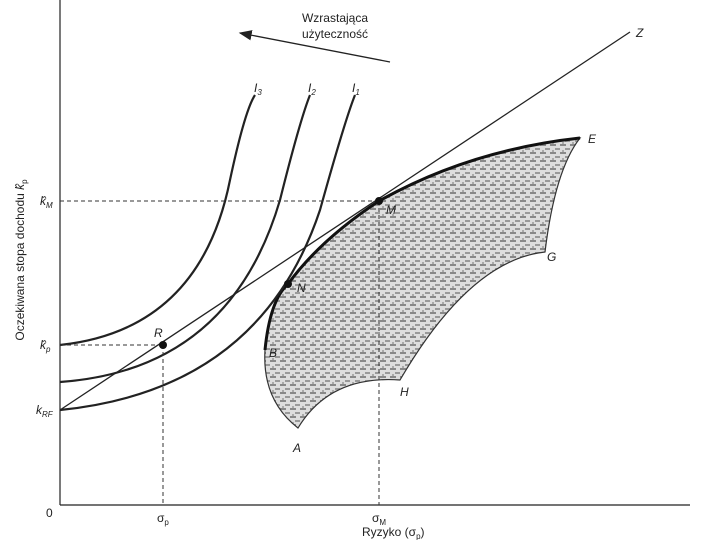  What do you see at coordinates (335, 18) in the screenshot?
I see `annotation: Wzrastająca` at bounding box center [335, 18].